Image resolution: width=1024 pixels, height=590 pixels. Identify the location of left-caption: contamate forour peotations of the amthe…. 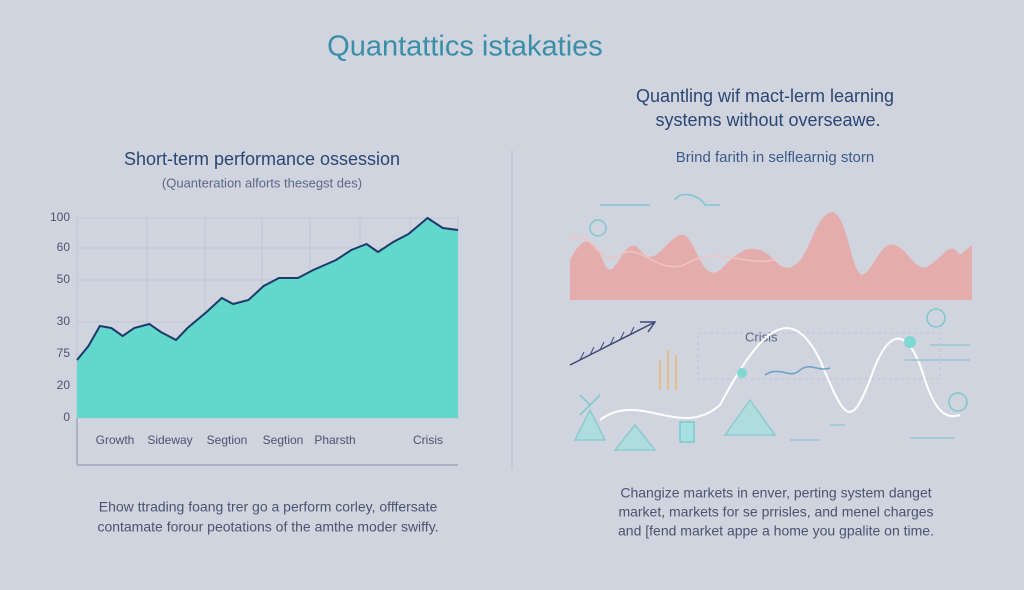
(267, 527).